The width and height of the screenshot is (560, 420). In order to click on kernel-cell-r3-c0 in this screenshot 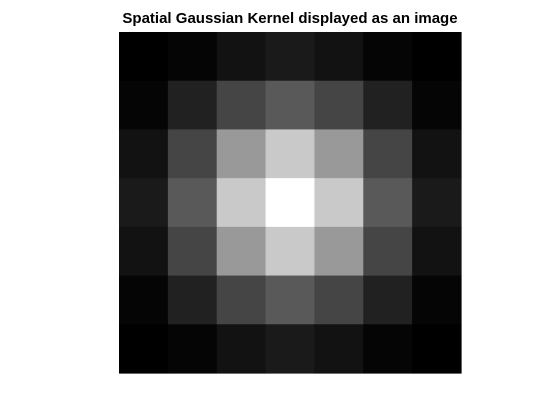, I will do `click(144, 203)`.